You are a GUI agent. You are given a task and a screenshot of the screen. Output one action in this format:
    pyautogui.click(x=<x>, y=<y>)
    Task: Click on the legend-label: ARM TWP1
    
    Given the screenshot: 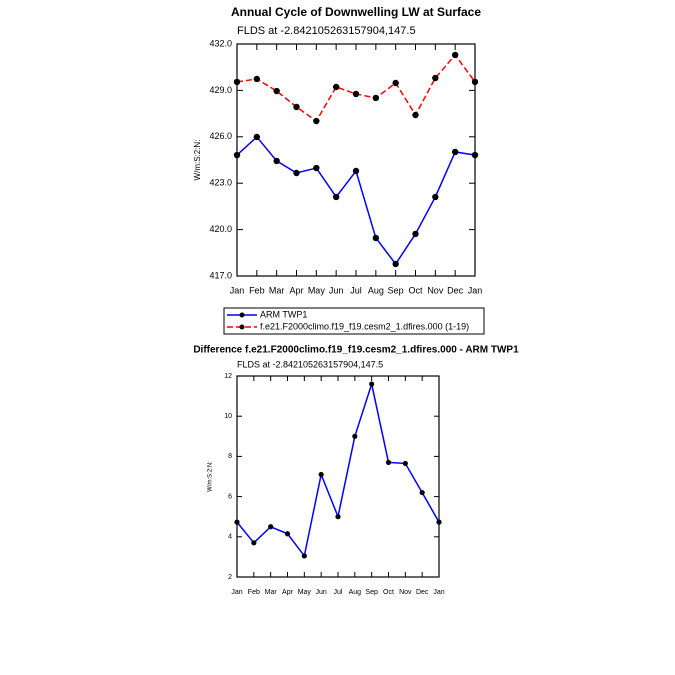 What is the action you would take?
    pyautogui.click(x=283, y=314)
    